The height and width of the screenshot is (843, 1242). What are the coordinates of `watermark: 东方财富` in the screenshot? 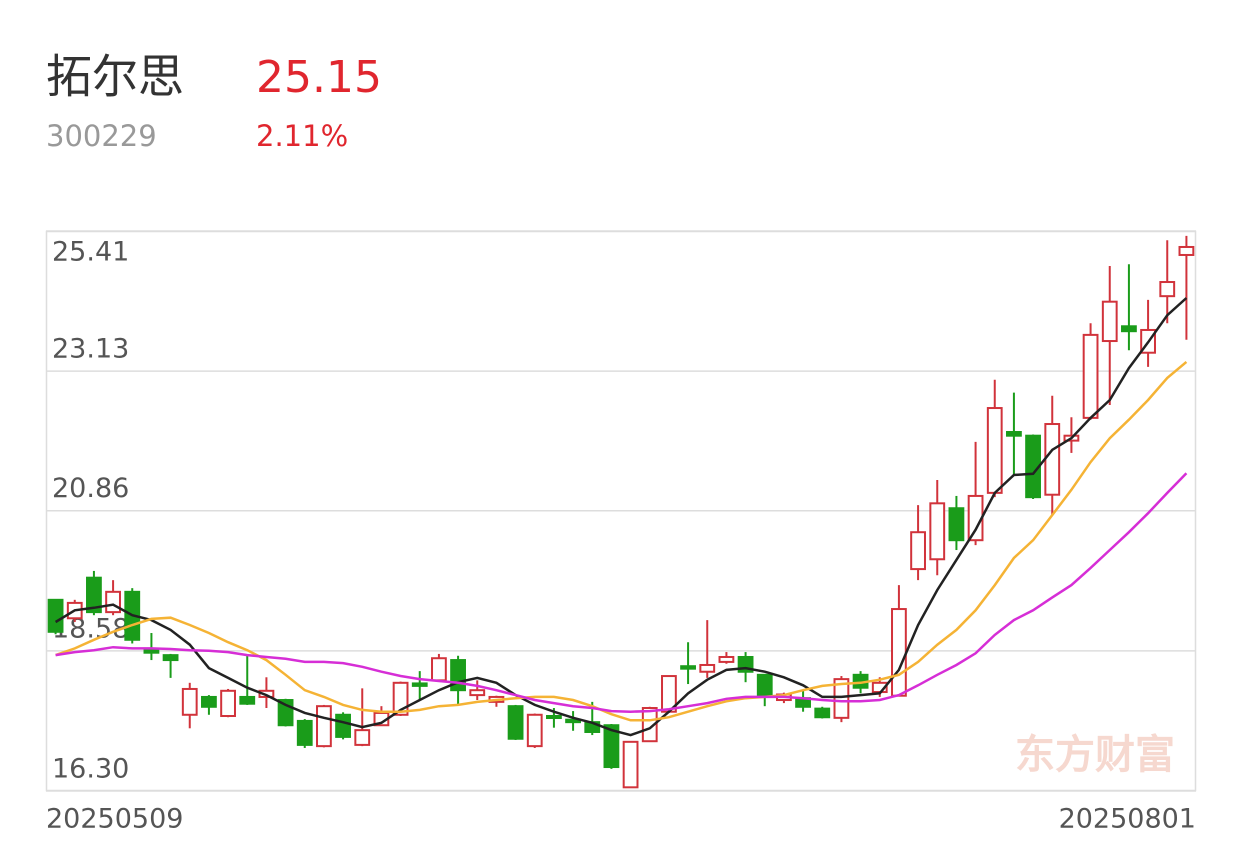 It's located at (1095, 755).